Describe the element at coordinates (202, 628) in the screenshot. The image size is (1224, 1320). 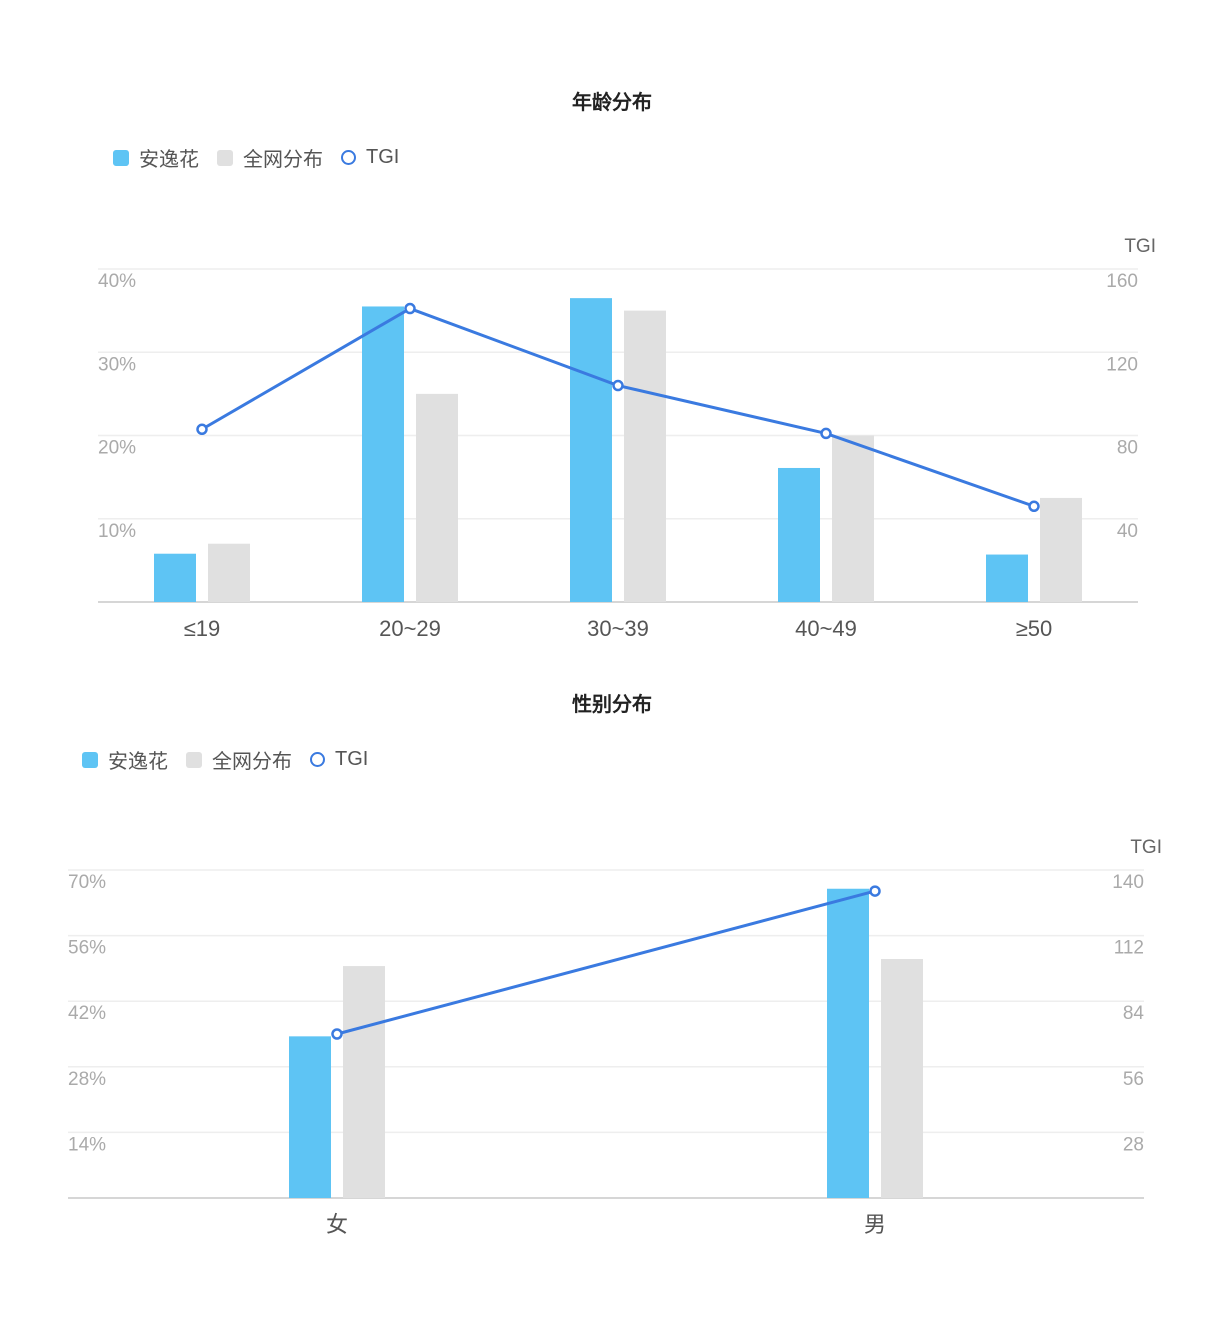
I see `x-category-label: ≤19` at that location.